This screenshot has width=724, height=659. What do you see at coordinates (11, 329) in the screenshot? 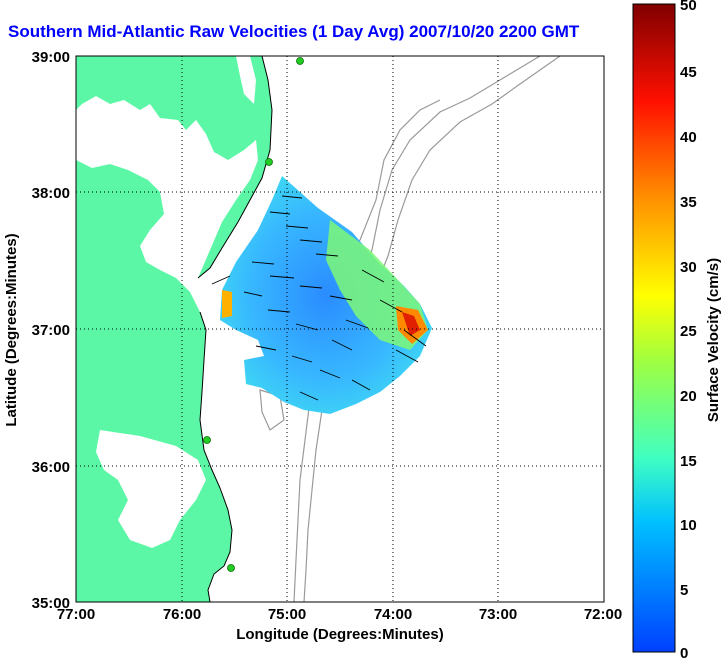
I see `y-axis-label: Latitude (Degrees:Minutes)` at bounding box center [11, 329].